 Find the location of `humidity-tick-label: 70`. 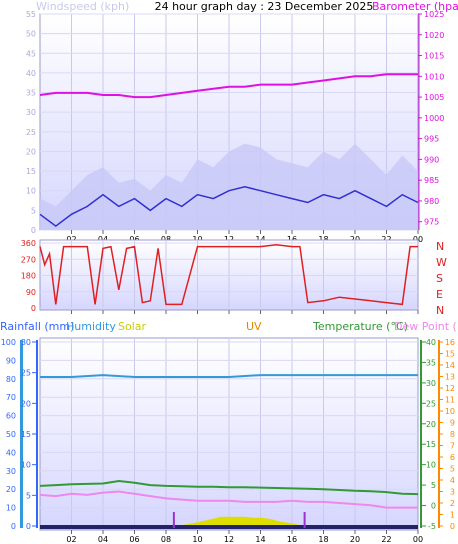

humidity-tick-label: 70 is located at coordinates (11, 397).